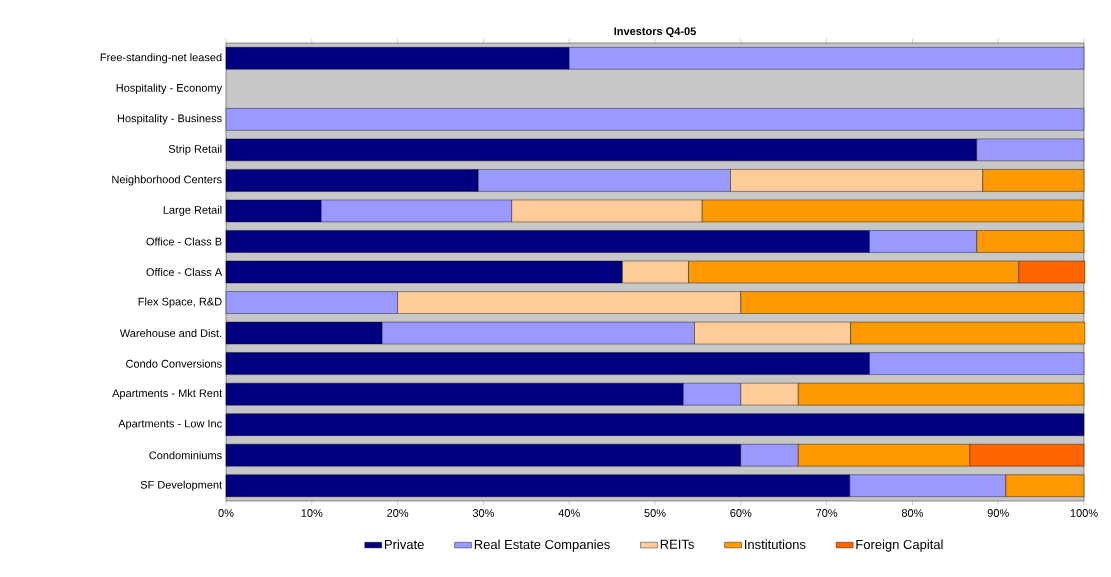 The height and width of the screenshot is (577, 1111). I want to click on x-tick-label: 80%, so click(912, 513).